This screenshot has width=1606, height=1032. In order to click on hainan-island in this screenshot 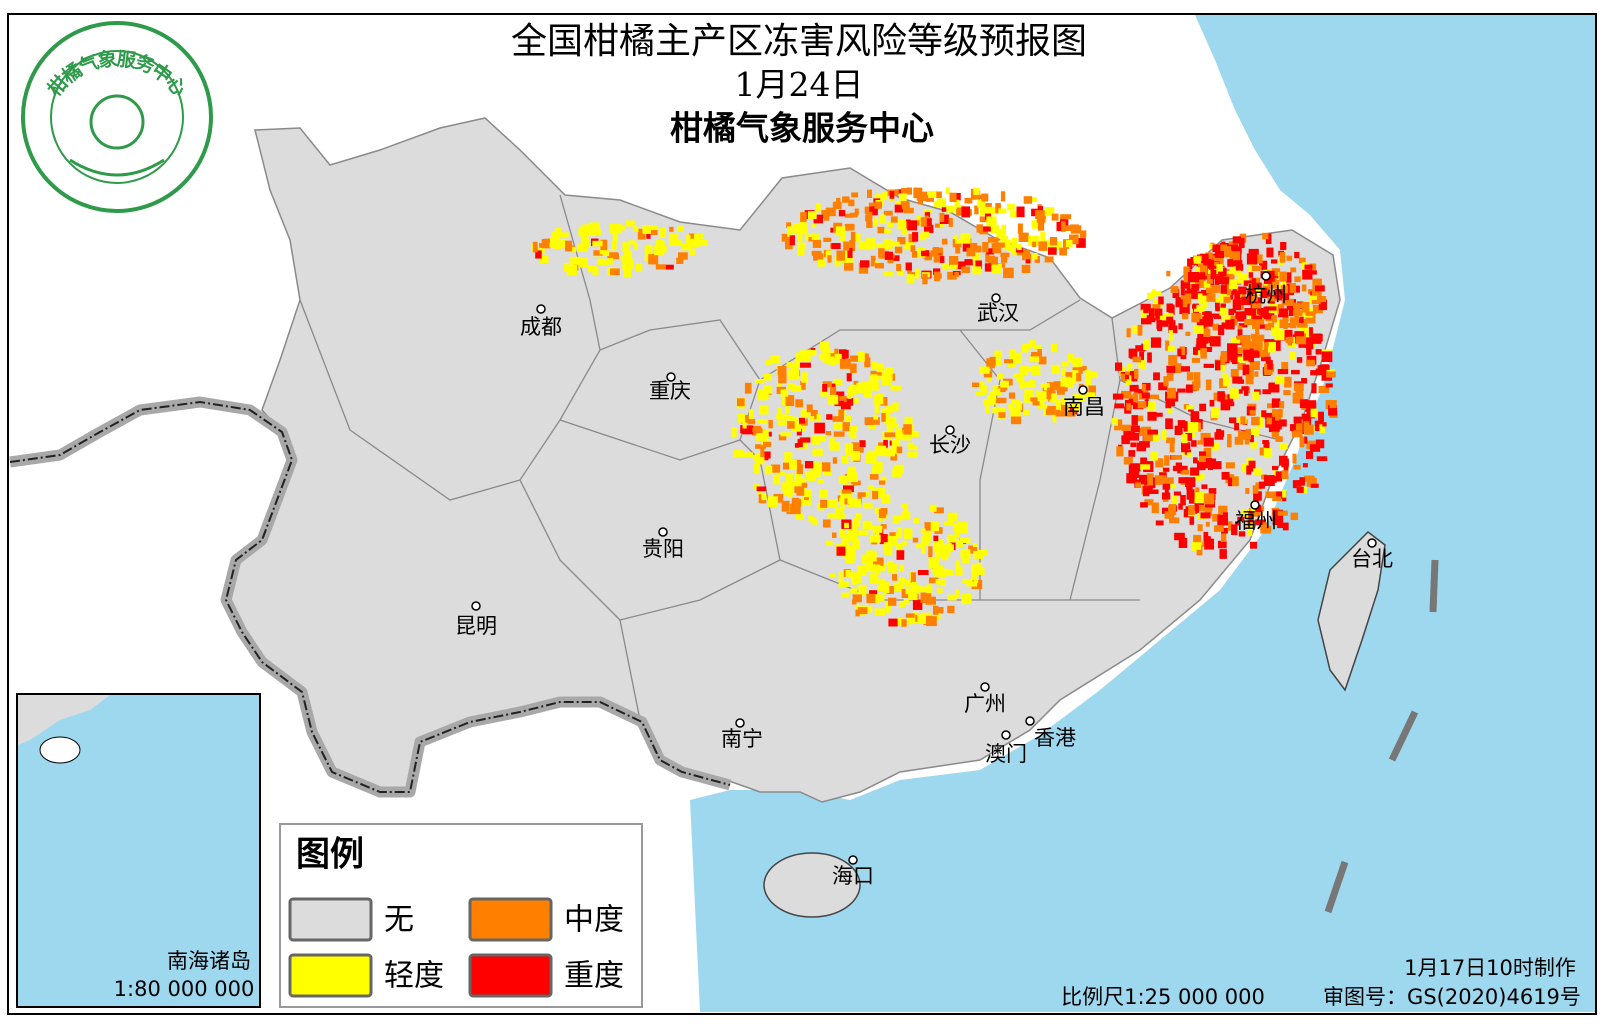, I will do `click(812, 885)`.